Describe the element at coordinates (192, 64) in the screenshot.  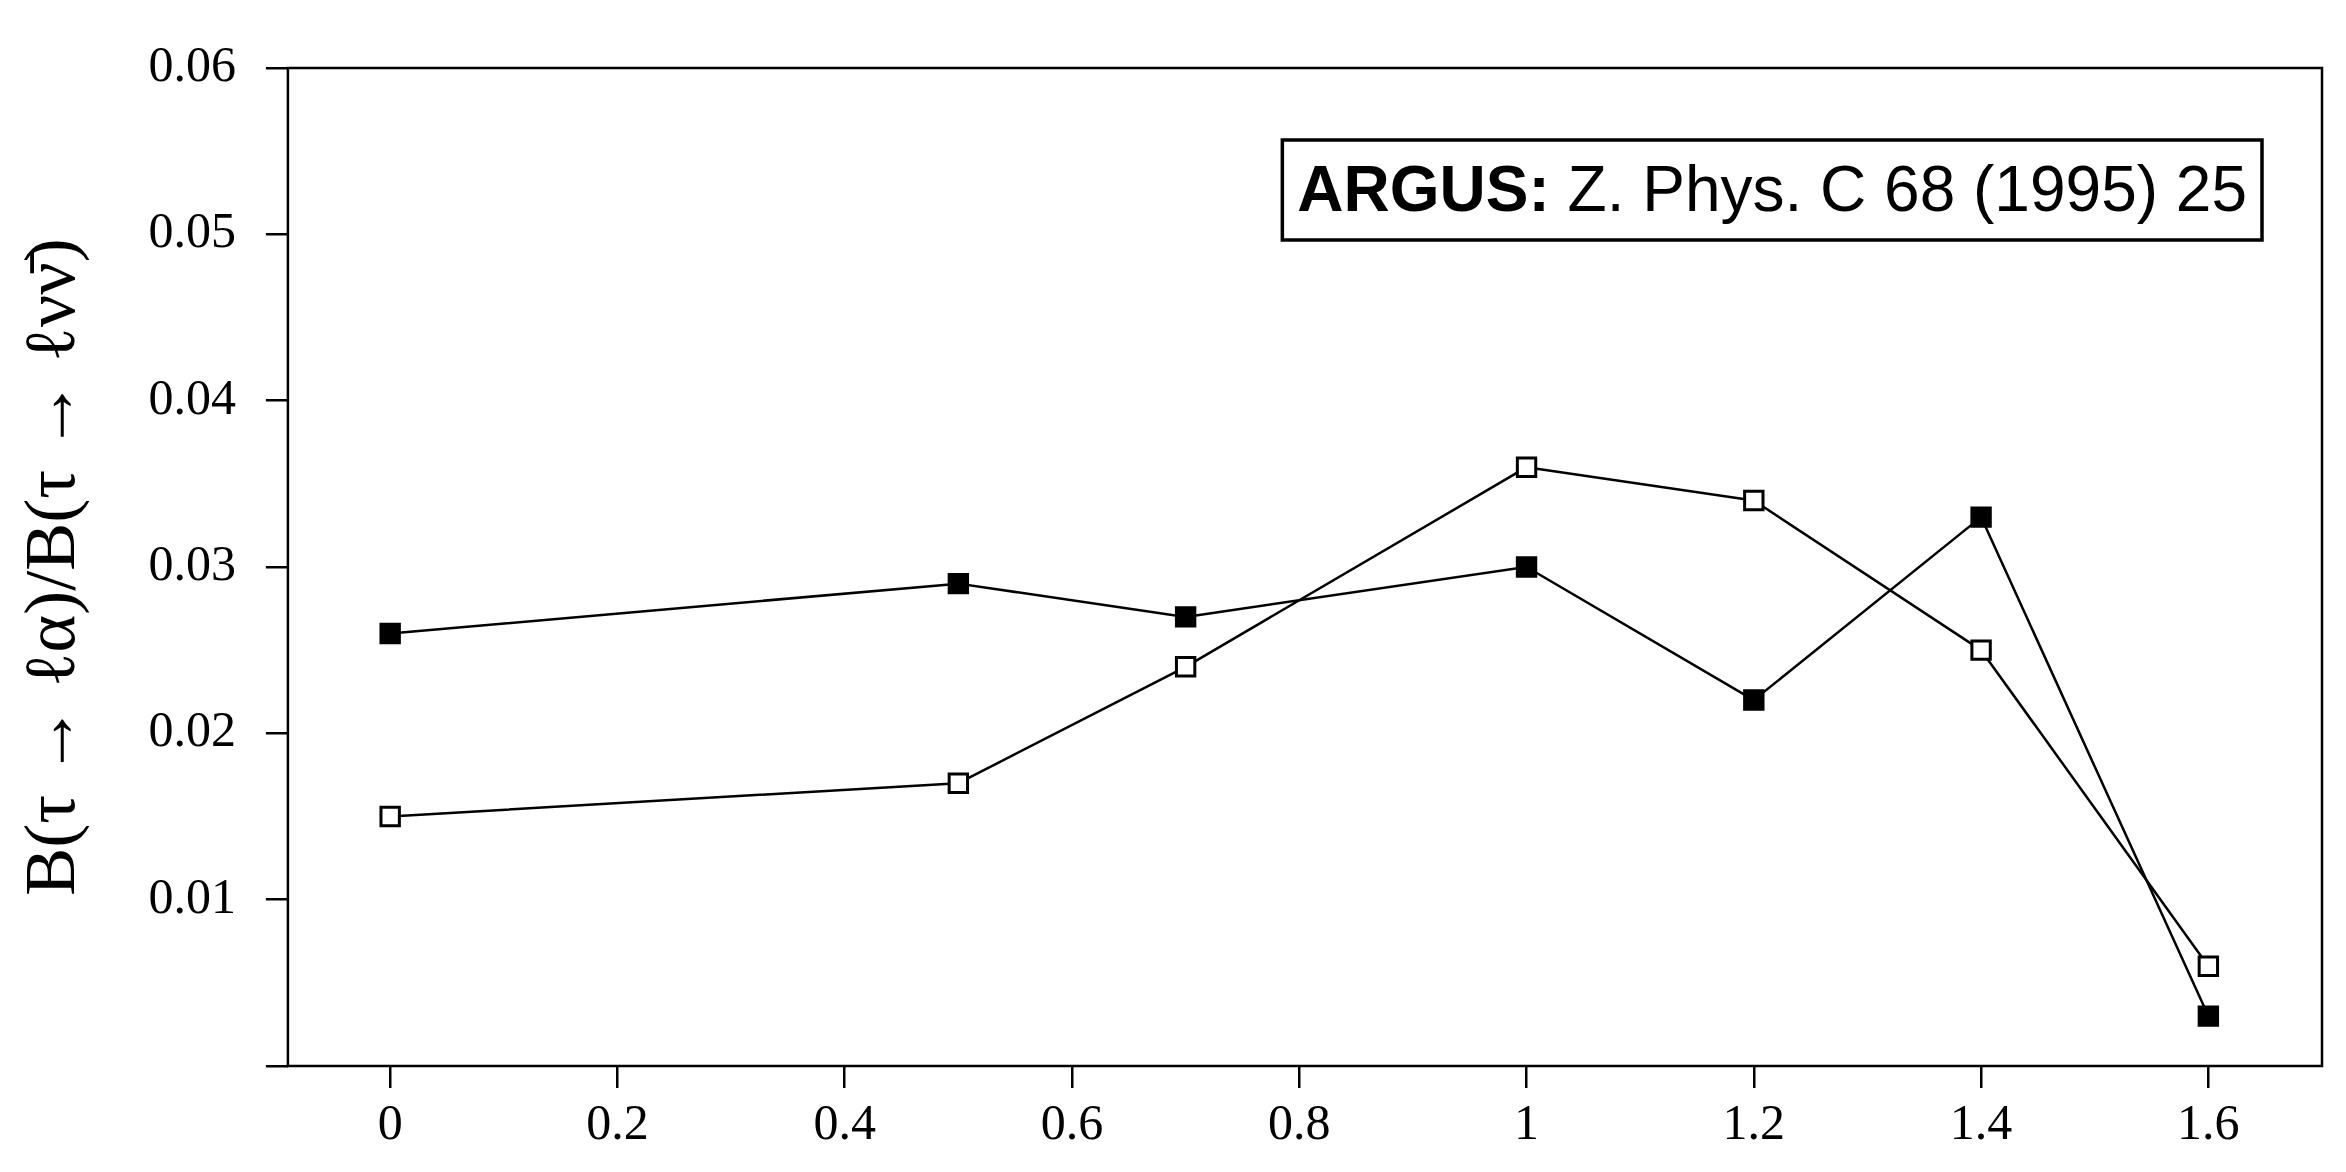
I see `y-tick-label: 0.06` at that location.